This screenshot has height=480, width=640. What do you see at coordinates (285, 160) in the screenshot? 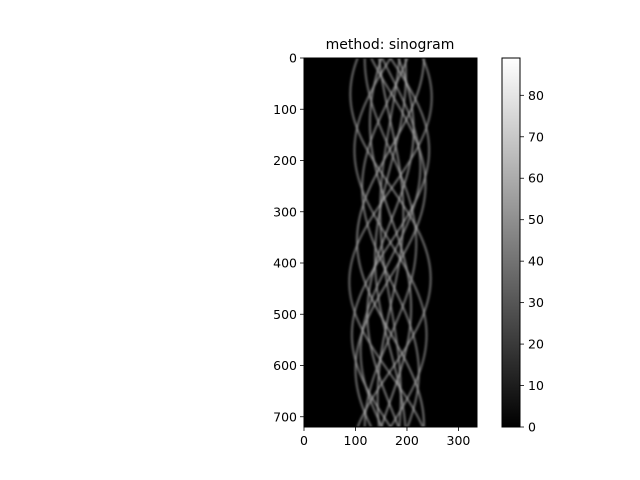
I see `y-tick-label: 200` at bounding box center [285, 160].